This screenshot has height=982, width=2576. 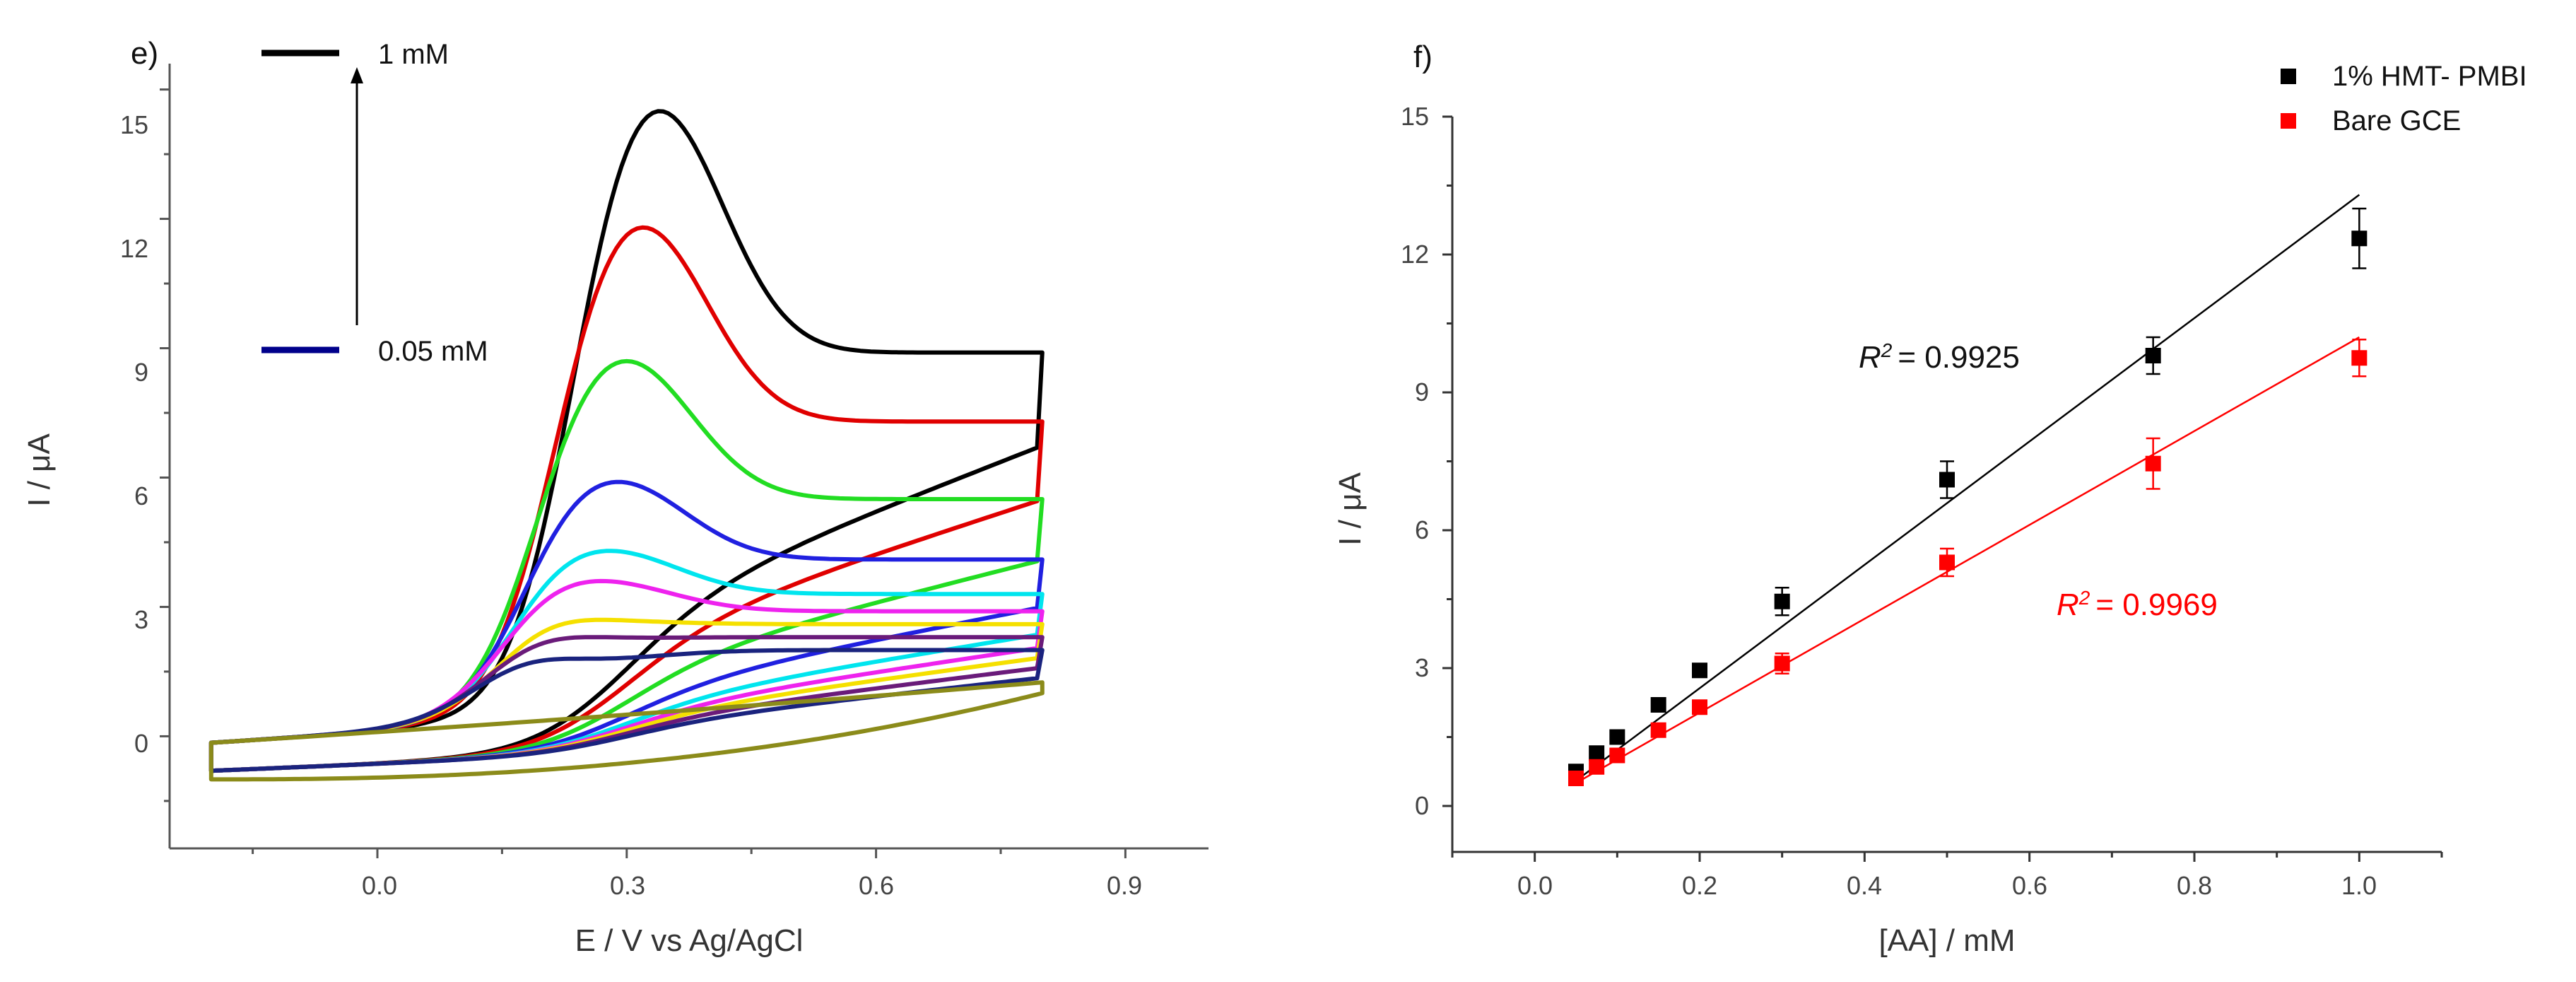 I want to click on panel-f-ytick: 0, so click(x=1422, y=805).